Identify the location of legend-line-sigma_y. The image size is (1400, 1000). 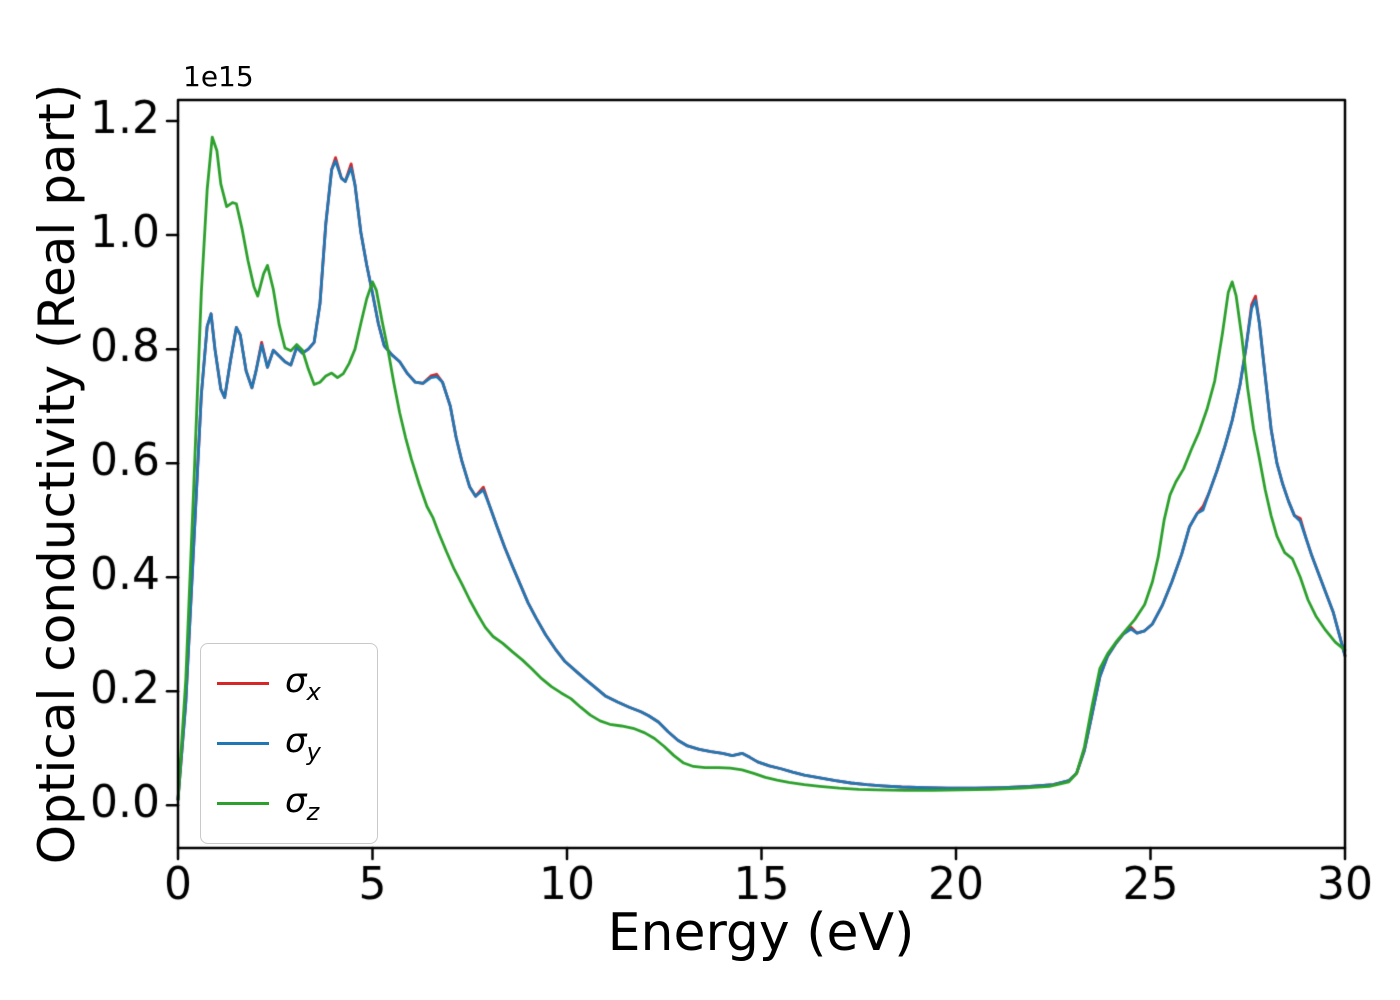
(243, 744).